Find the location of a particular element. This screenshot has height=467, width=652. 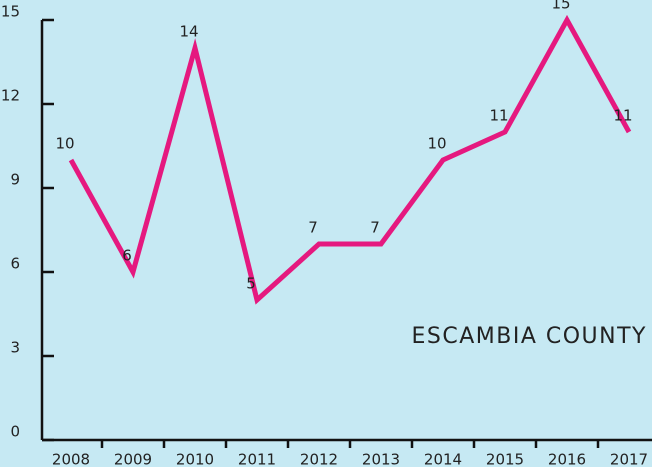

x-tick-label: 2013 is located at coordinates (381, 459).